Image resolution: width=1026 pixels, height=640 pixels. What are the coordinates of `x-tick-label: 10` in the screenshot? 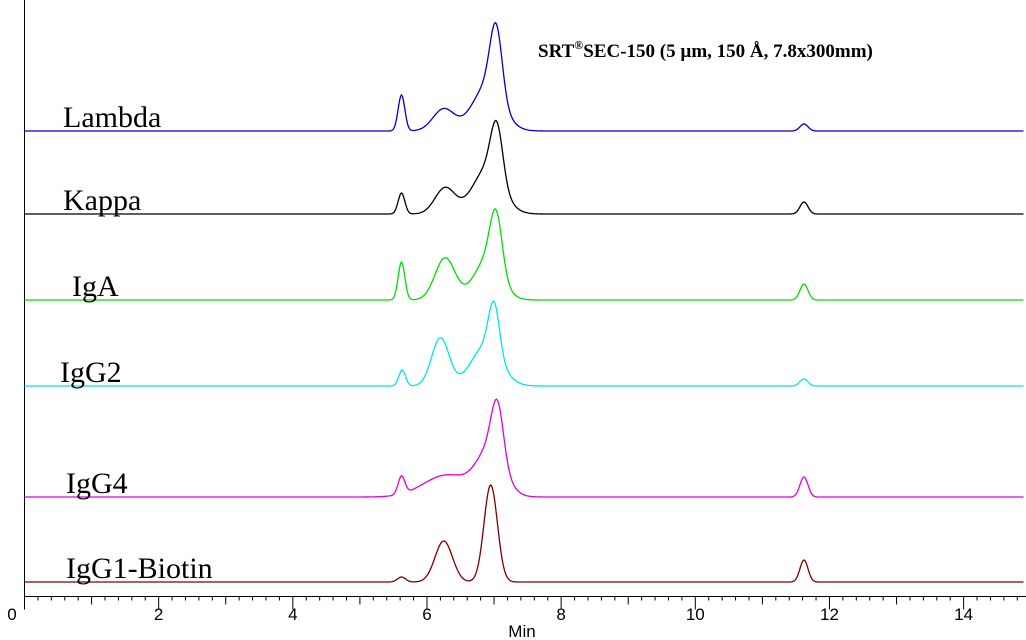 It's located at (695, 614).